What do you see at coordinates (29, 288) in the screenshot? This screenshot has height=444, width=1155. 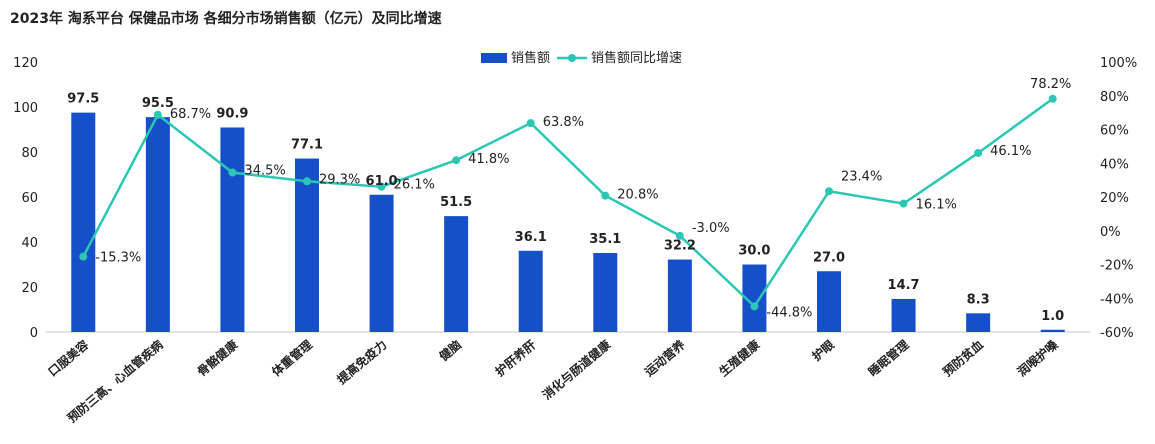 I see `y-left-tick-label: 20` at bounding box center [29, 288].